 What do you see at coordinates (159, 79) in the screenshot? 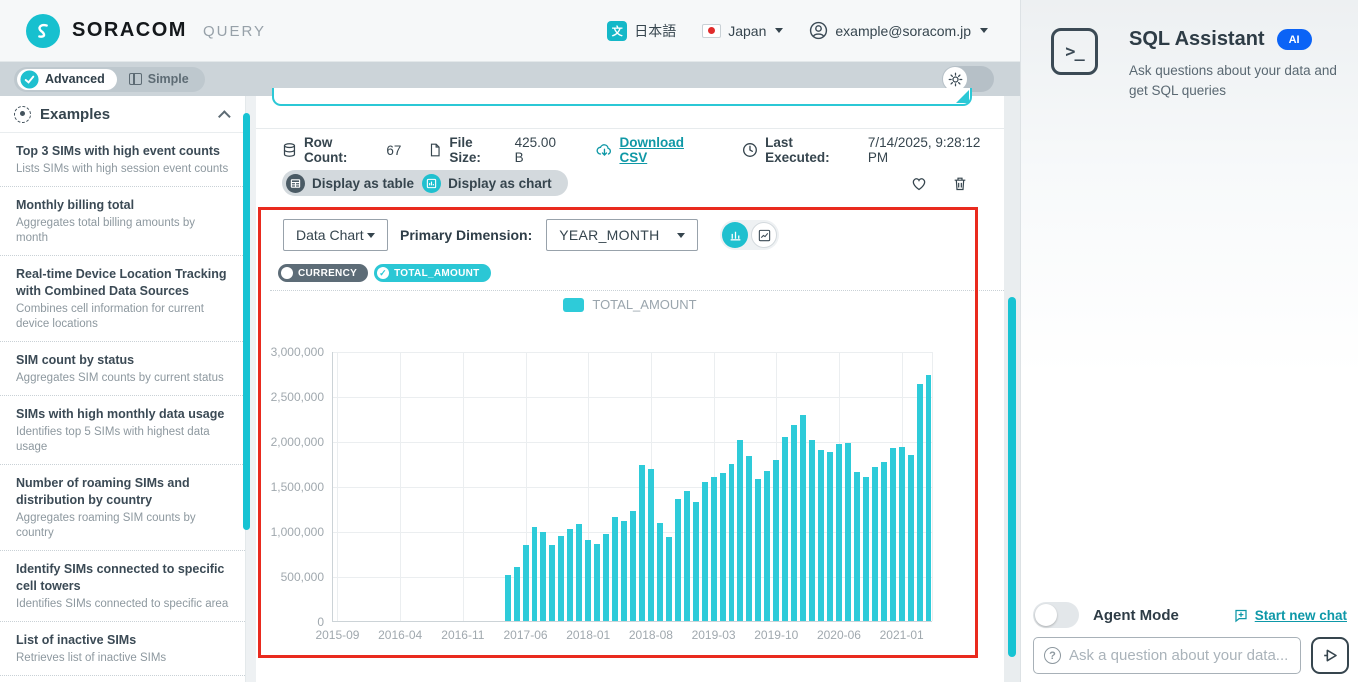
I see `mode-simple: Simple` at bounding box center [159, 79].